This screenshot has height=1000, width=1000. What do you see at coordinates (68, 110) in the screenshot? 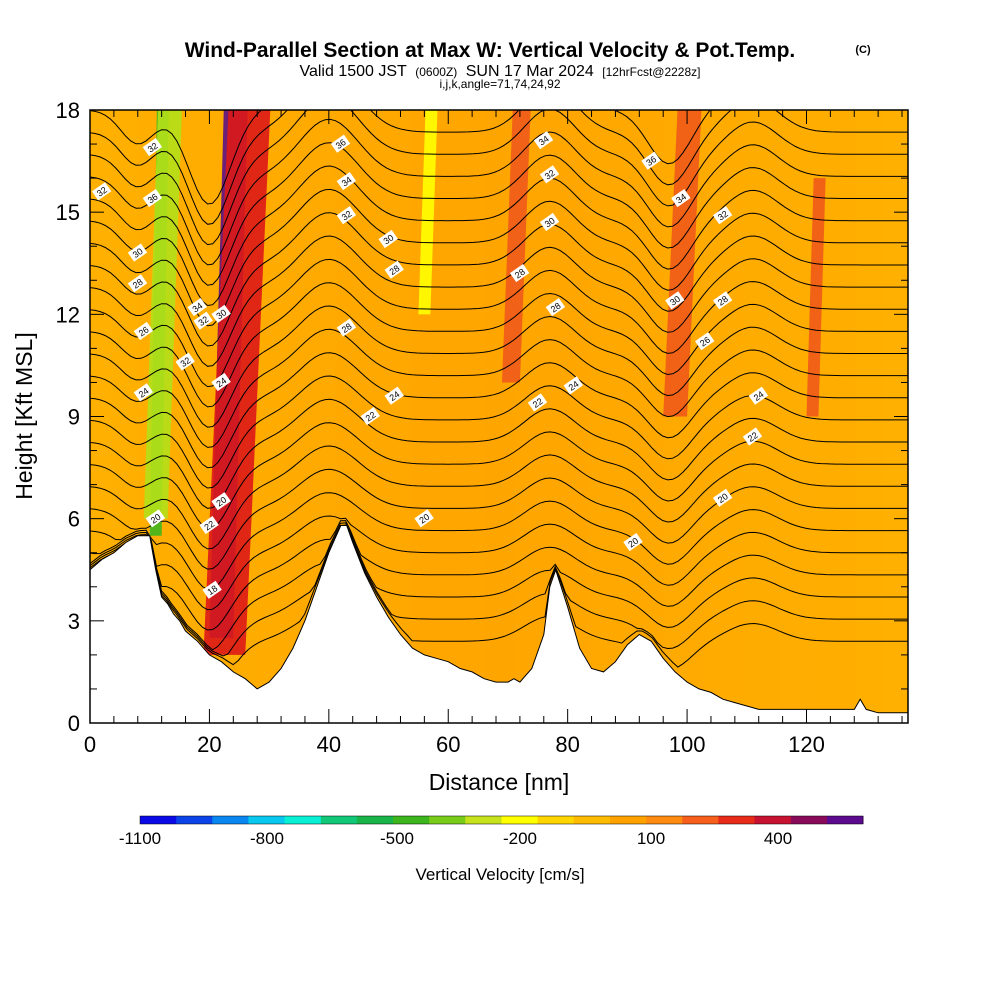
I see `y-tick-label: 18` at bounding box center [68, 110].